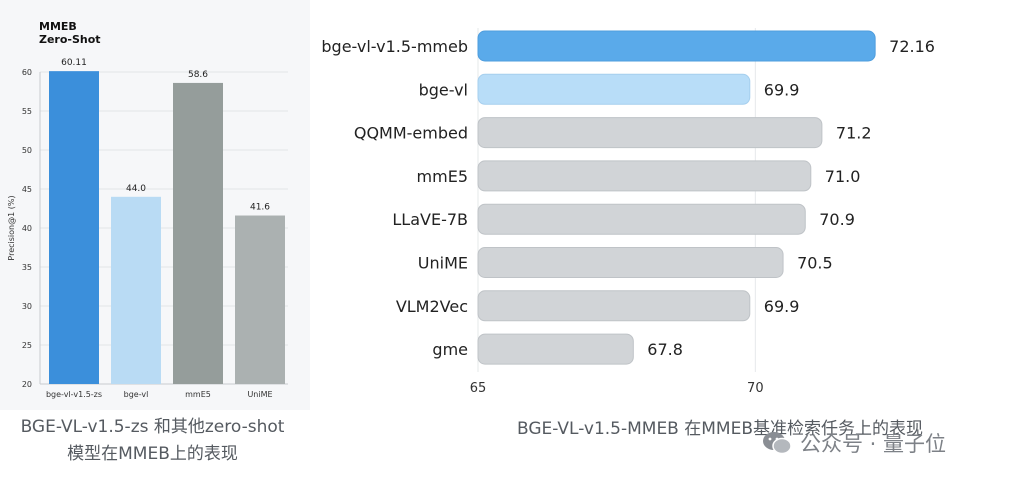 Image resolution: width=1024 pixels, height=484 pixels. What do you see at coordinates (478, 388) in the screenshot?
I see `x-tick-label: 65` at bounding box center [478, 388].